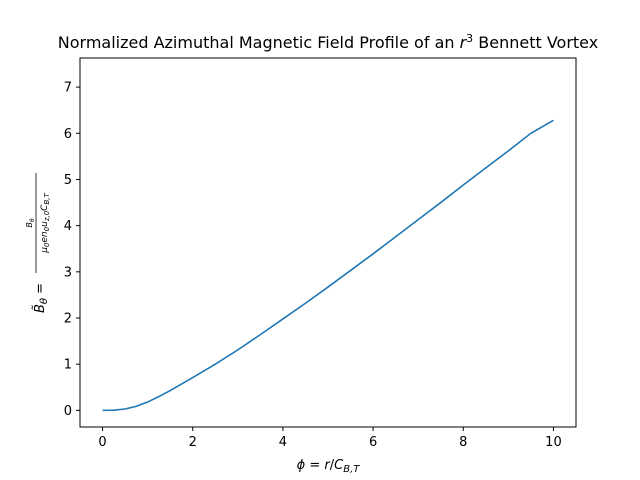 This screenshot has width=640, height=480. What do you see at coordinates (38, 243) in the screenshot?
I see `y-axis-label: B̃θ = Bθ μ0en0uz,0CB,T` at bounding box center [38, 243].